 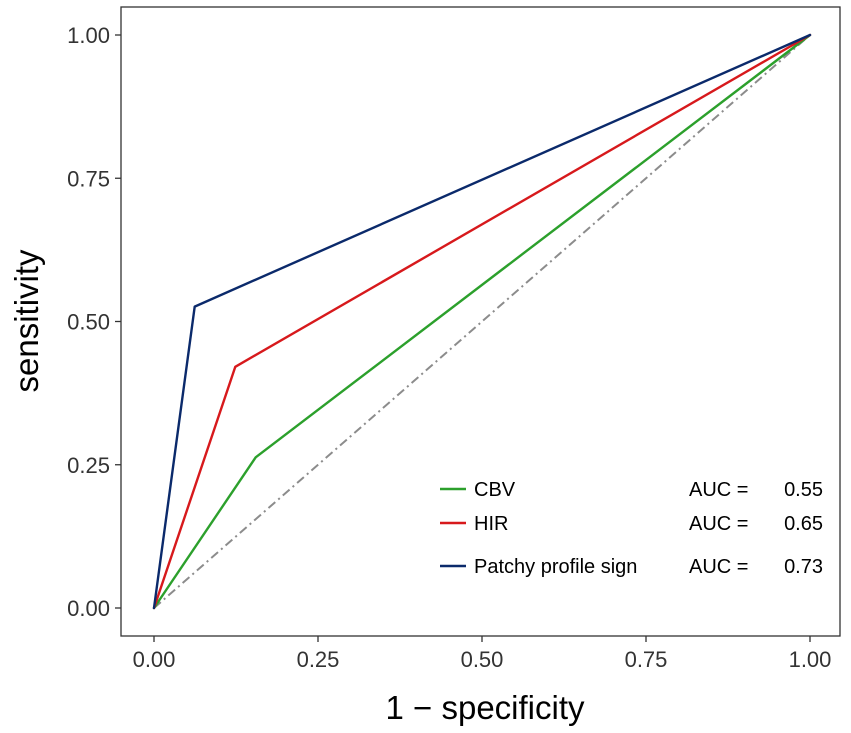 I want to click on x-tick-label: 0.00, so click(x=154, y=659).